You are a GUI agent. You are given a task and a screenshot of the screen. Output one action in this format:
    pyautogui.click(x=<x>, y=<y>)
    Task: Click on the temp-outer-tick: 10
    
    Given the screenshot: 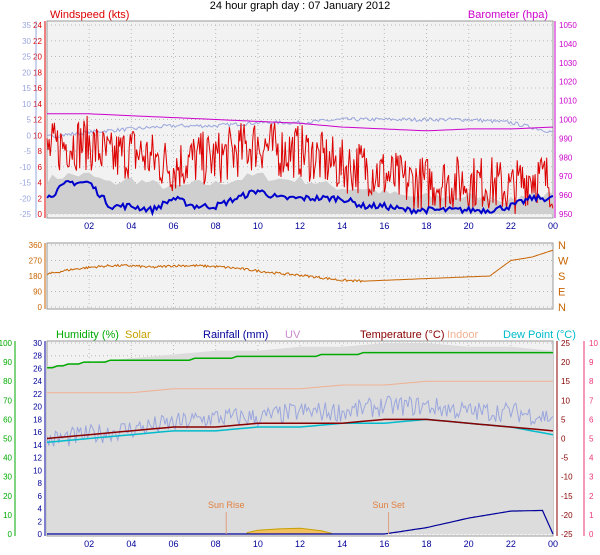 What is the action you would take?
    pyautogui.click(x=26, y=104)
    